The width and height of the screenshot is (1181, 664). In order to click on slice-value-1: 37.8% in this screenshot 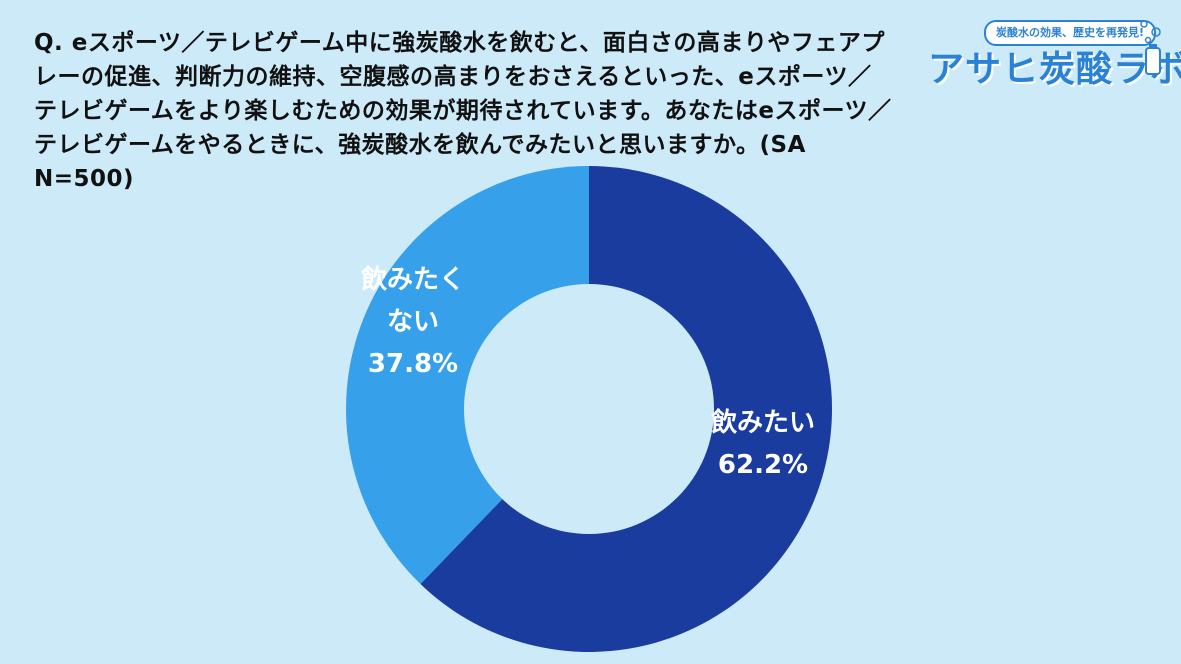, I will do `click(413, 364)`.